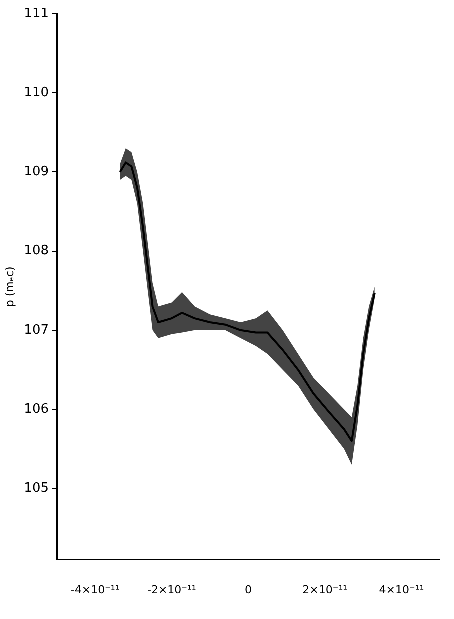 This screenshot has height=619, width=454. What do you see at coordinates (9, 287) in the screenshot?
I see `y-axis-title: p (mₑc)` at bounding box center [9, 287].